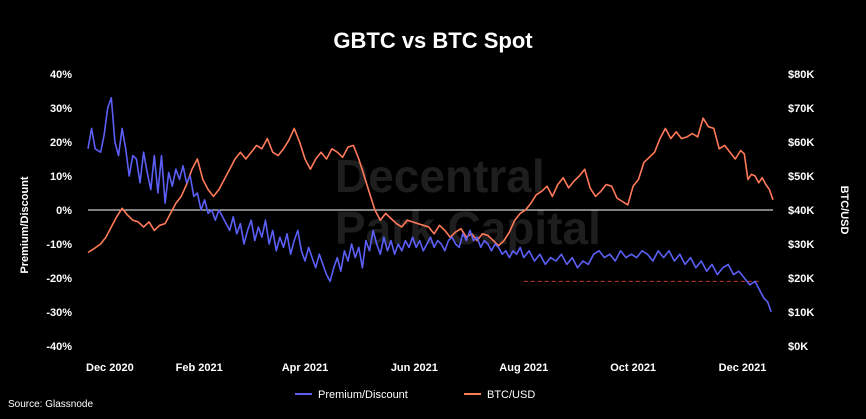 Image resolution: width=866 pixels, height=419 pixels. I want to click on x-tick: Dec 2021, so click(743, 368).